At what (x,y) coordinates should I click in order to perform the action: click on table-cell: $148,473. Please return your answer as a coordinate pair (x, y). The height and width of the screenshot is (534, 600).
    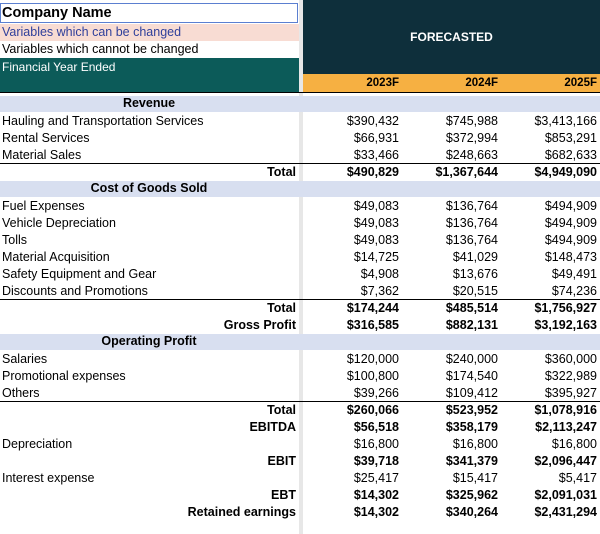
    Looking at the image, I should click on (570, 257).